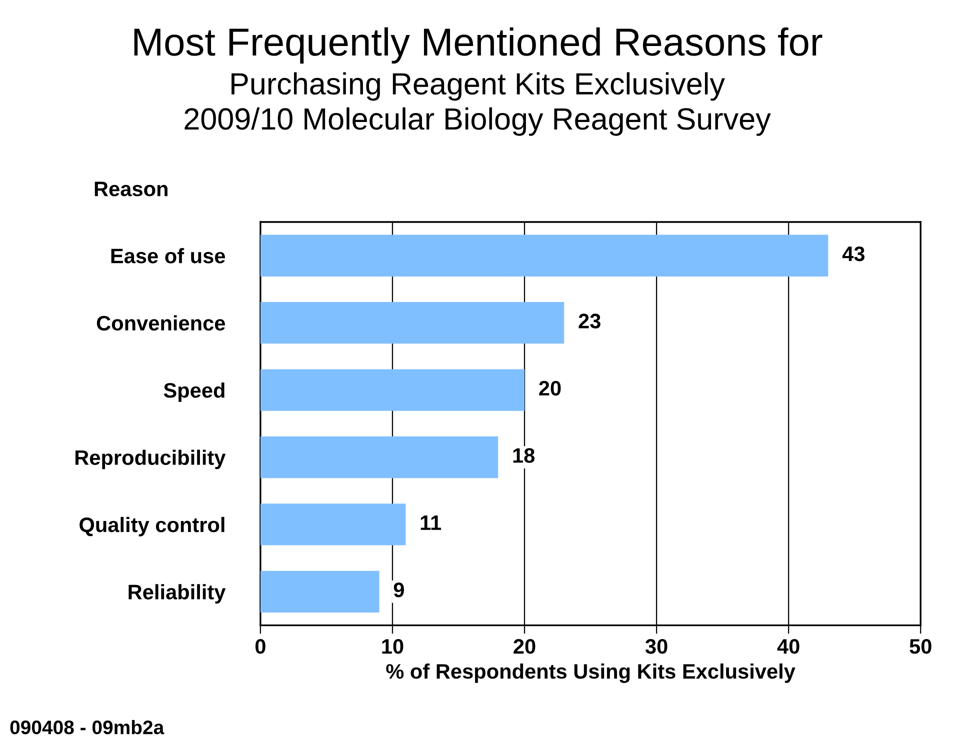 This screenshot has width=954, height=740. Describe the element at coordinates (399, 590) in the screenshot. I see `data-label: 9` at that location.